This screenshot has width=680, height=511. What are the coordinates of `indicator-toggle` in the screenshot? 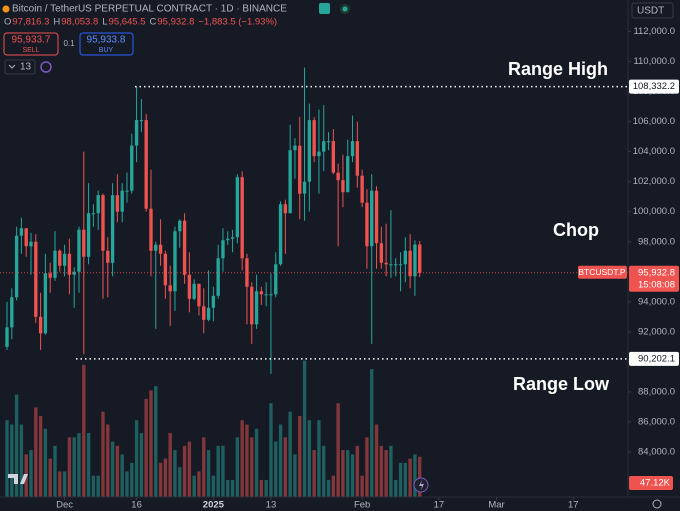 It's located at (20, 67).